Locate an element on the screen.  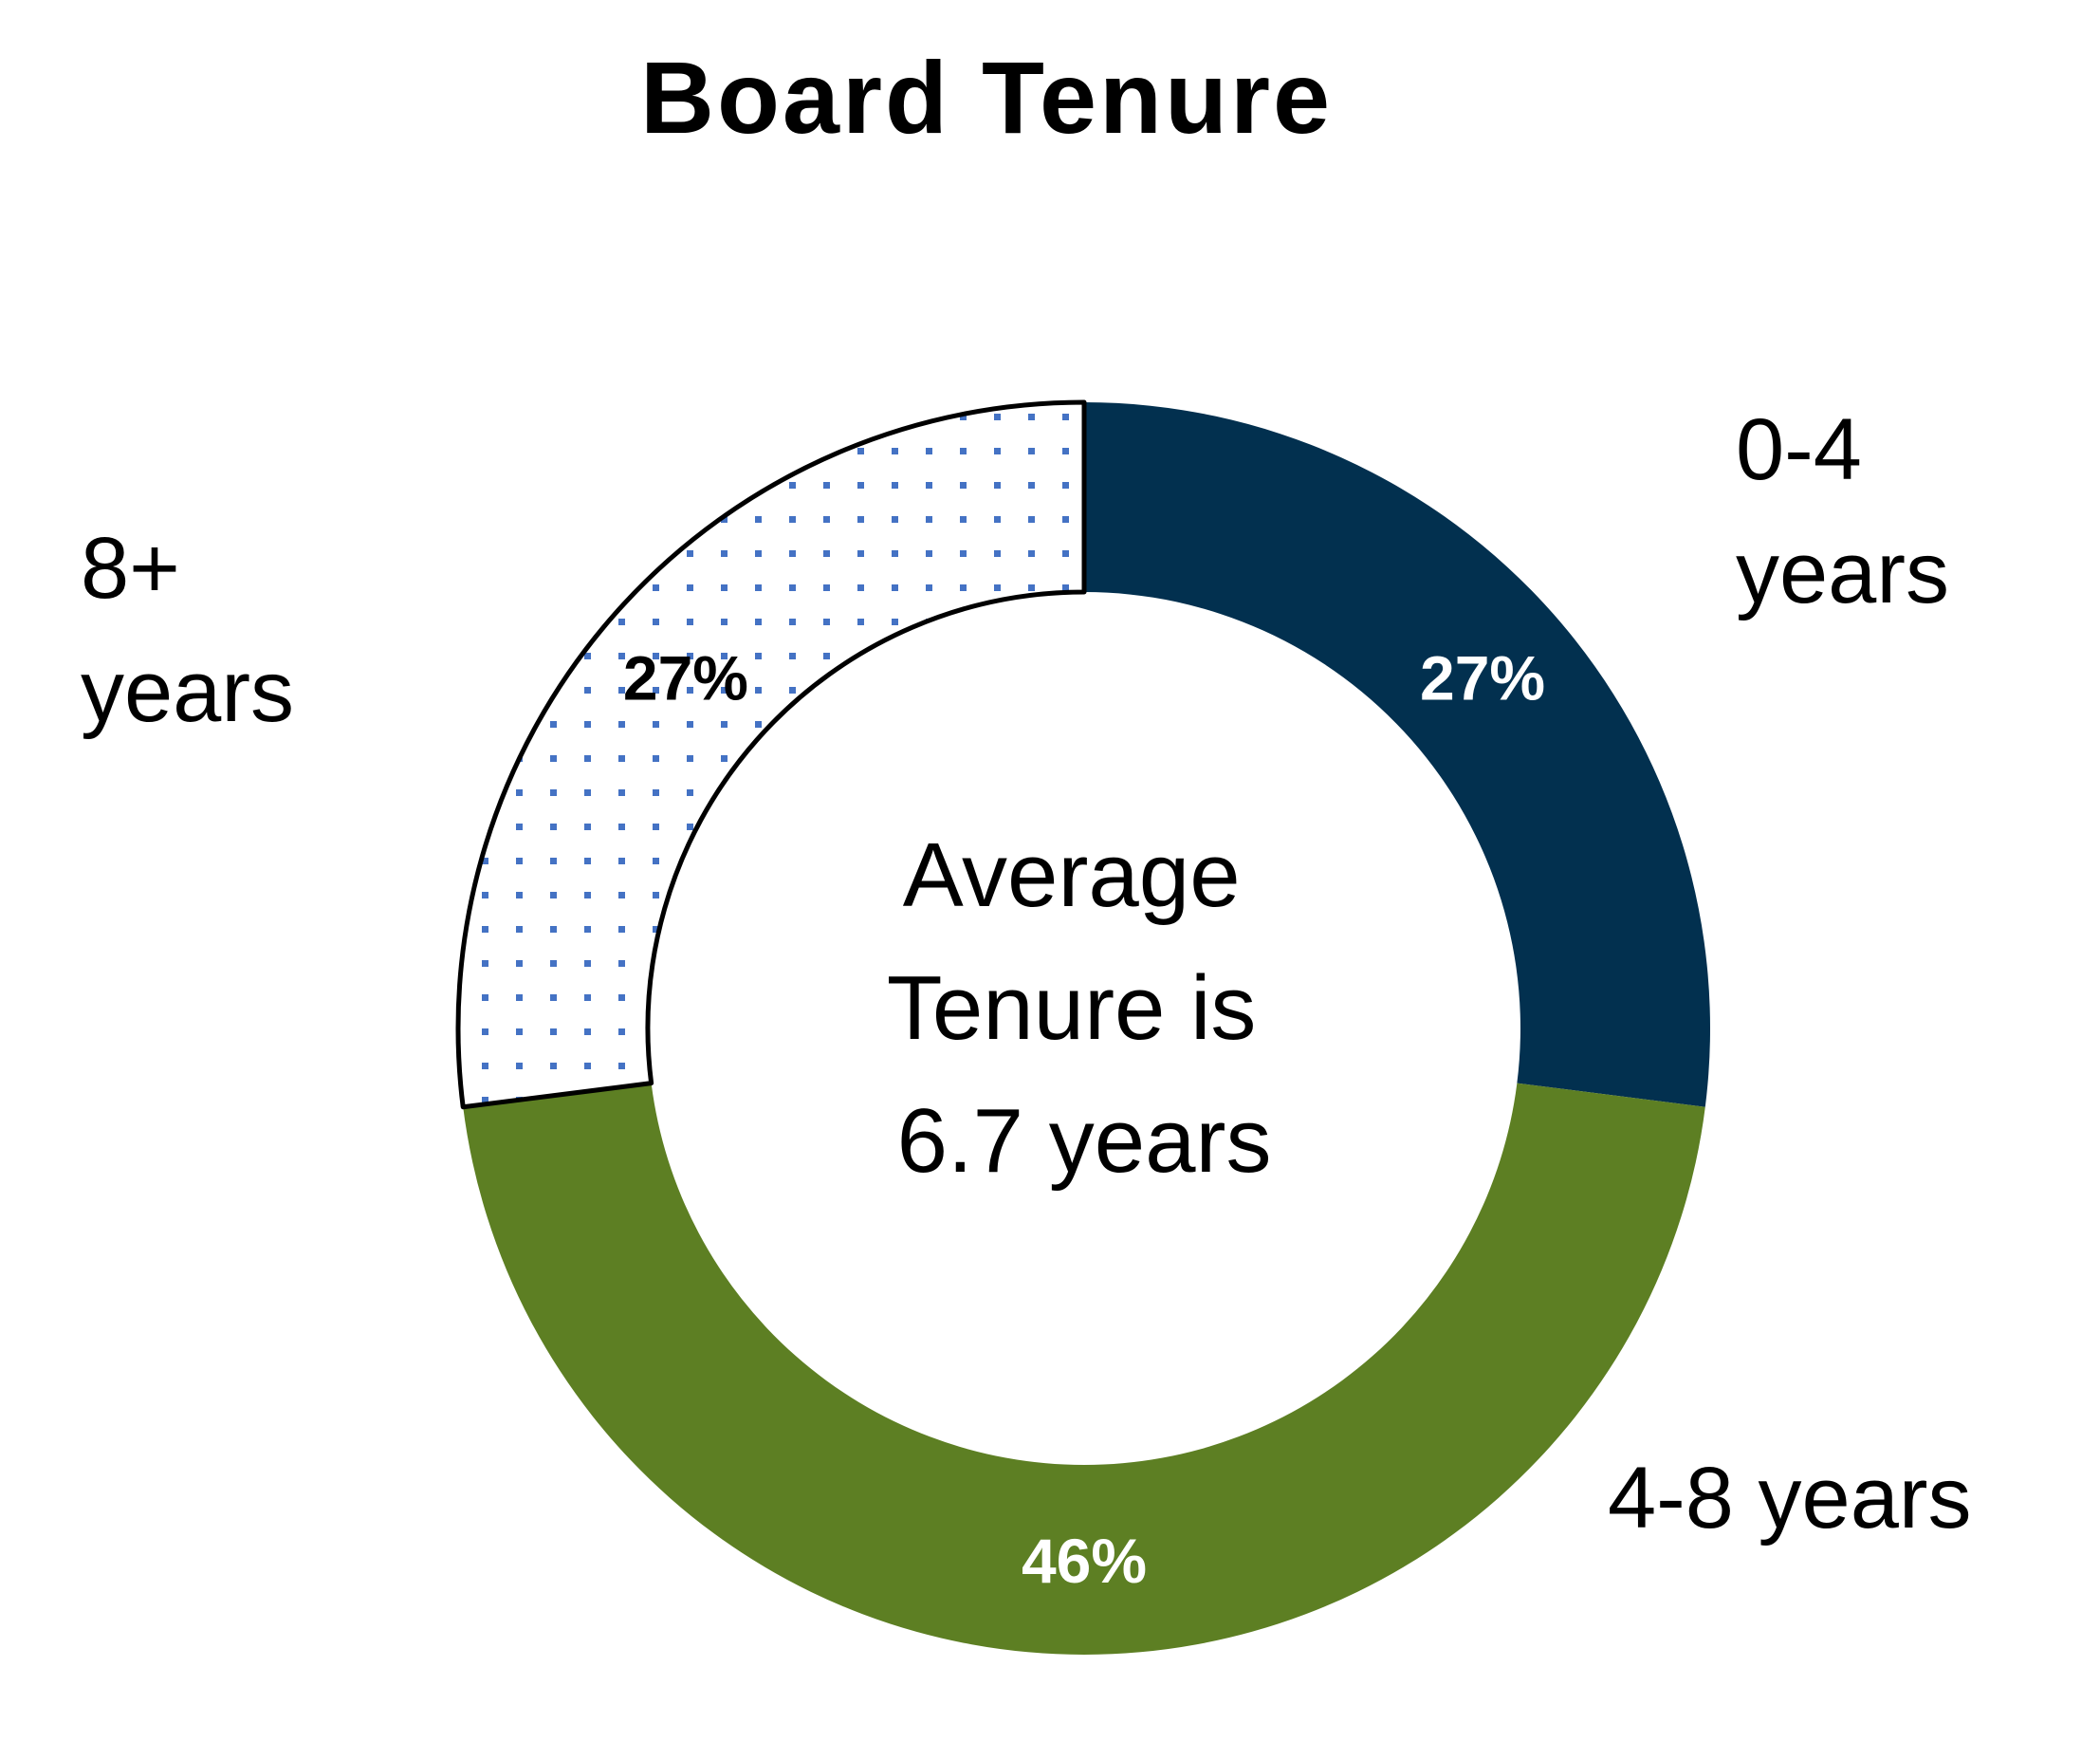
center-text-line-3: 6.7 years is located at coordinates (1084, 1141).